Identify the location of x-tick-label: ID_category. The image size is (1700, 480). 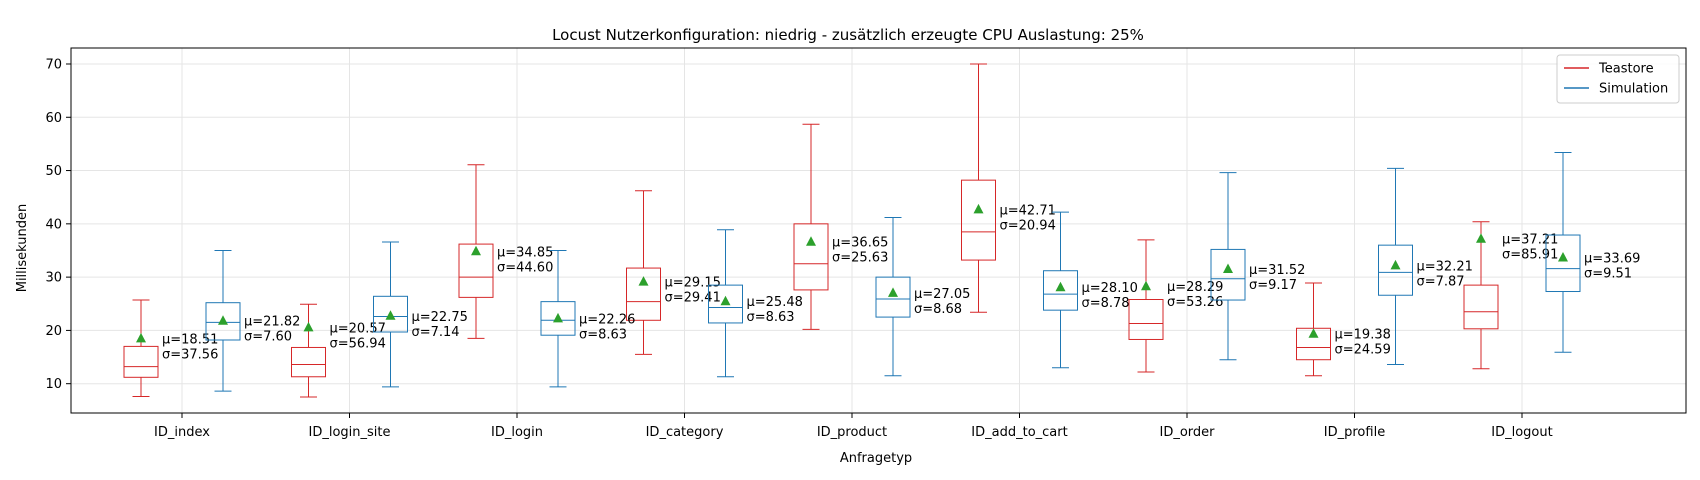
(685, 432).